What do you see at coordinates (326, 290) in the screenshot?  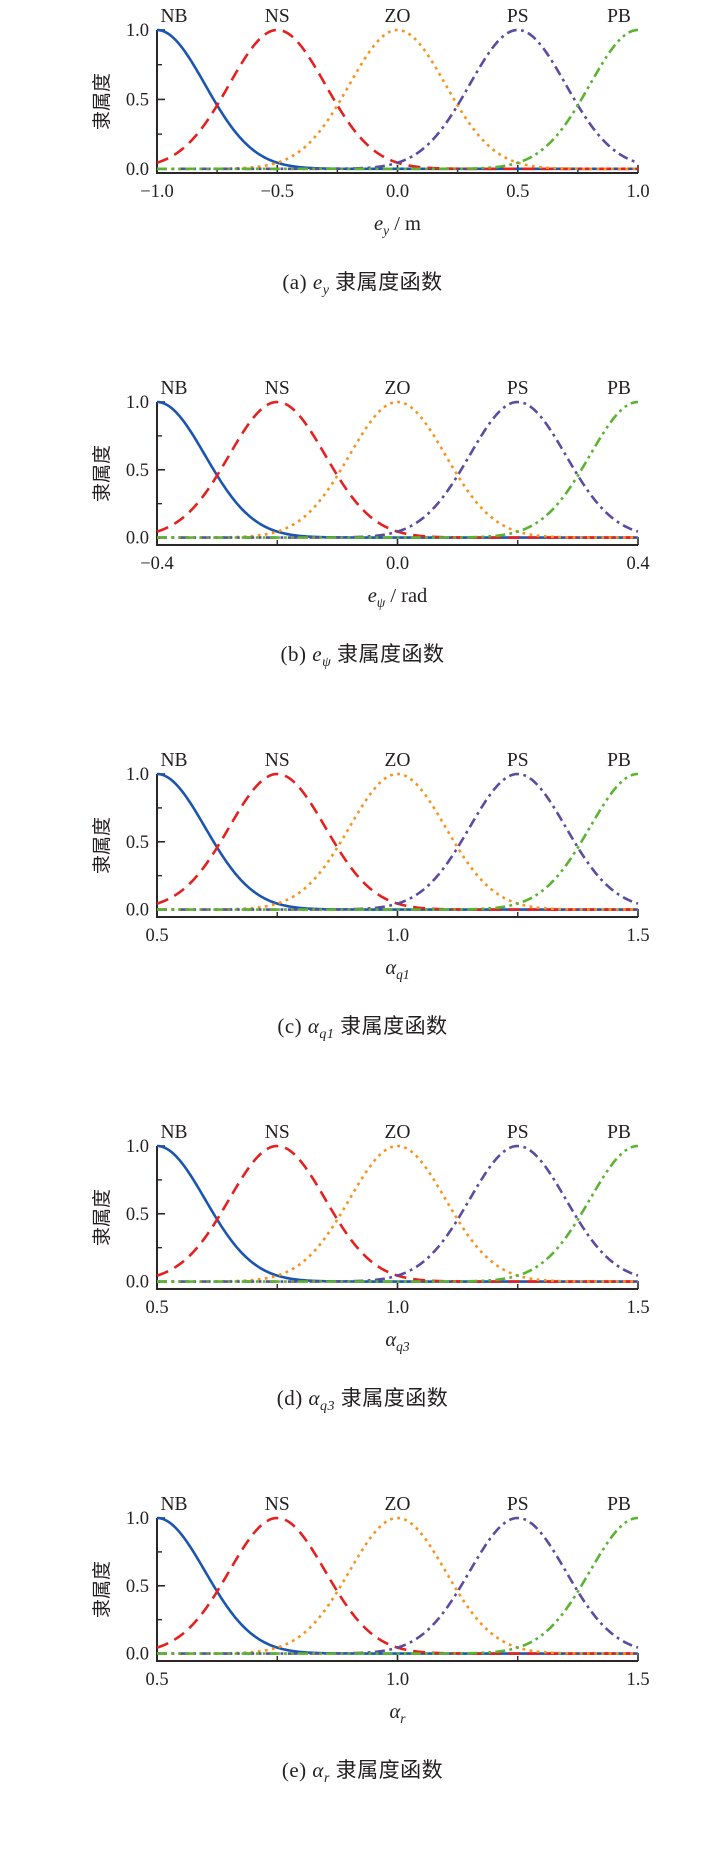 I see `caption-subscript: y` at bounding box center [326, 290].